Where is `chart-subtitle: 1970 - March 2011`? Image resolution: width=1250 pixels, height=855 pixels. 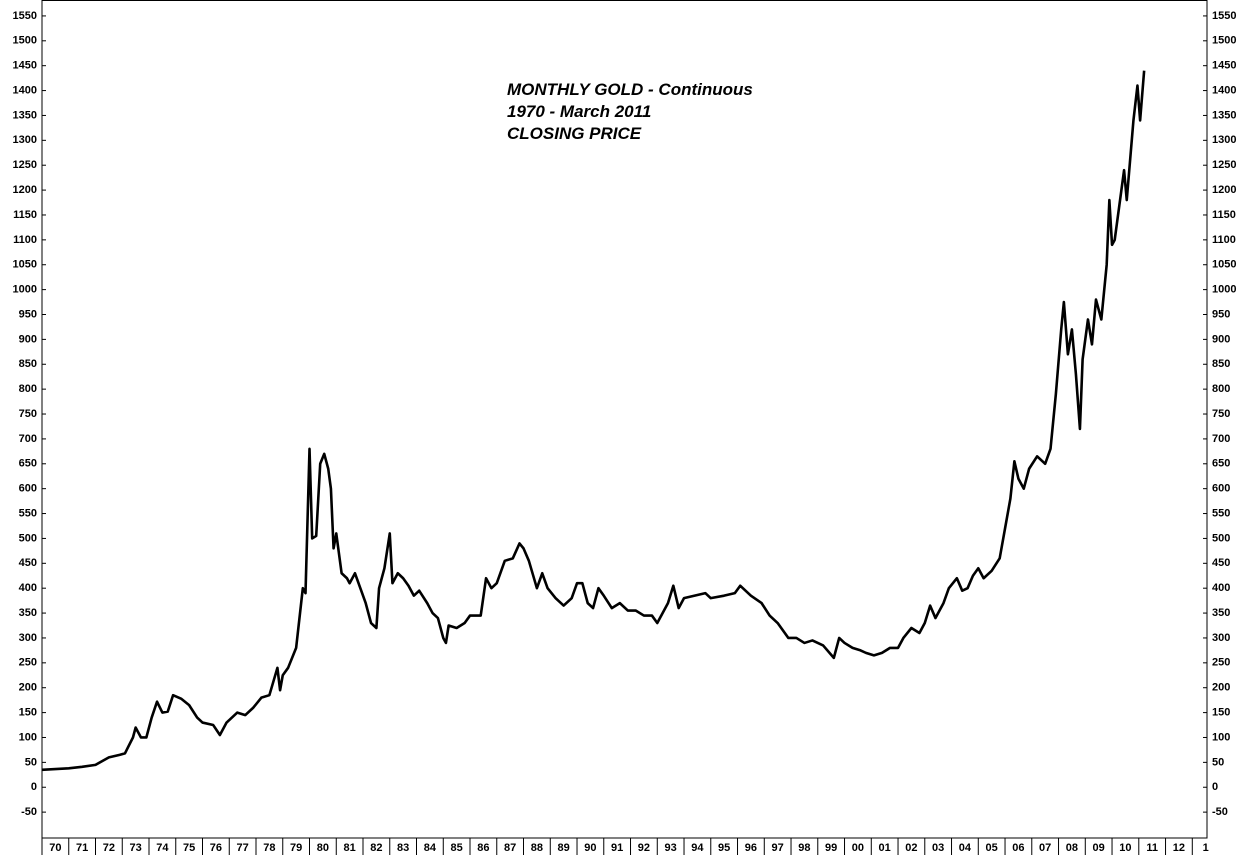
chart-subtitle: 1970 - March 2011 is located at coordinates (579, 111).